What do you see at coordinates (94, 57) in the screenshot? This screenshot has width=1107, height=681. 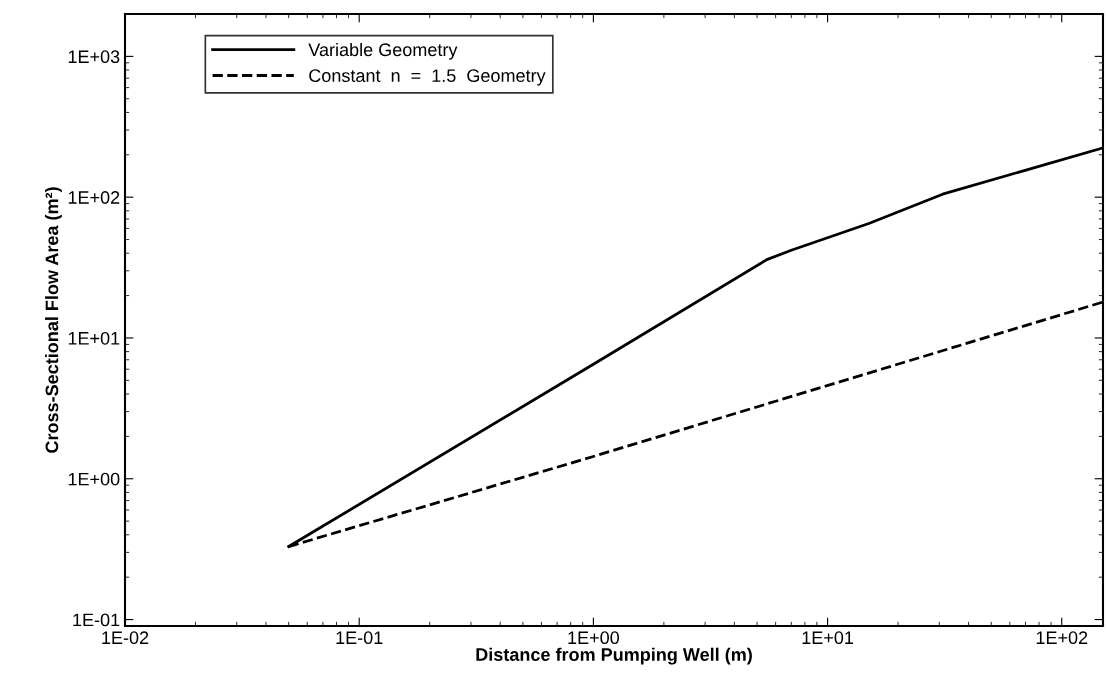 I see `y-tick-label: 1E+03` at bounding box center [94, 57].